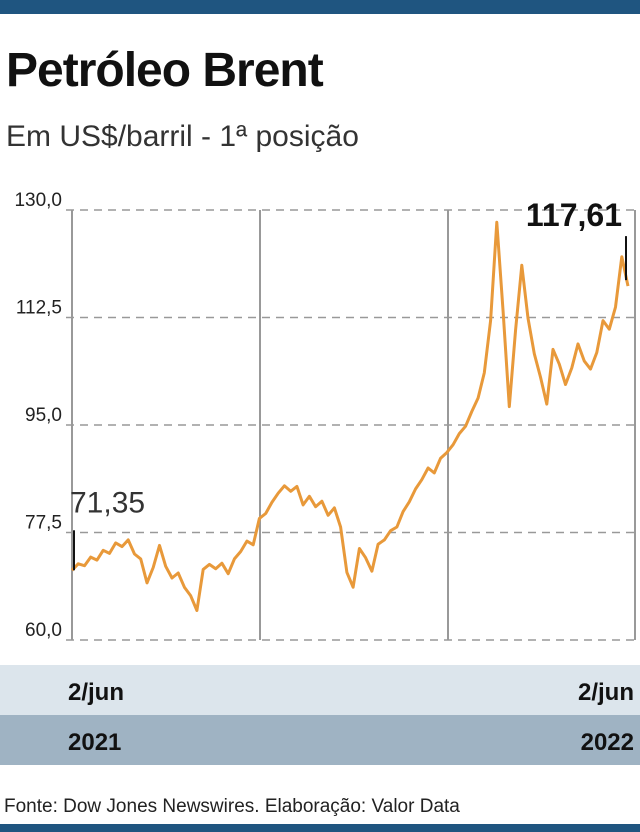 The width and height of the screenshot is (640, 832). Describe the element at coordinates (96, 692) in the screenshot. I see `x-start-date: 2/jun` at that location.